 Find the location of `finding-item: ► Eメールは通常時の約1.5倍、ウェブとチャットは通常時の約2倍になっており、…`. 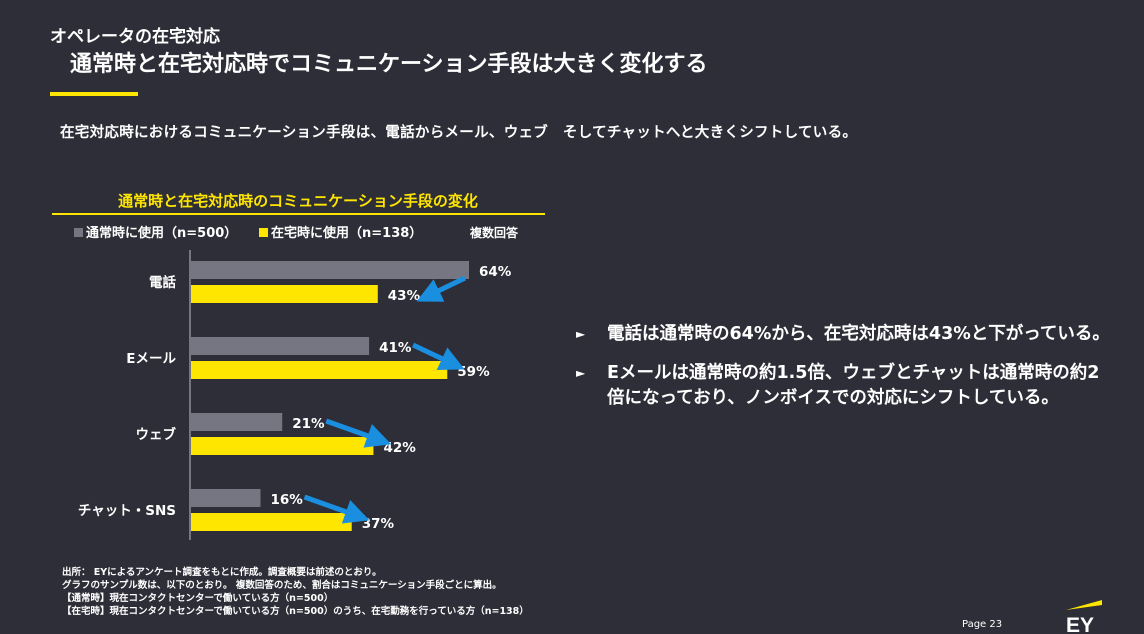

finding-item: ► Eメールは通常時の約1.5倍、ウェブとチャットは通常時の約2倍になっており、… is located at coordinates (846, 386).